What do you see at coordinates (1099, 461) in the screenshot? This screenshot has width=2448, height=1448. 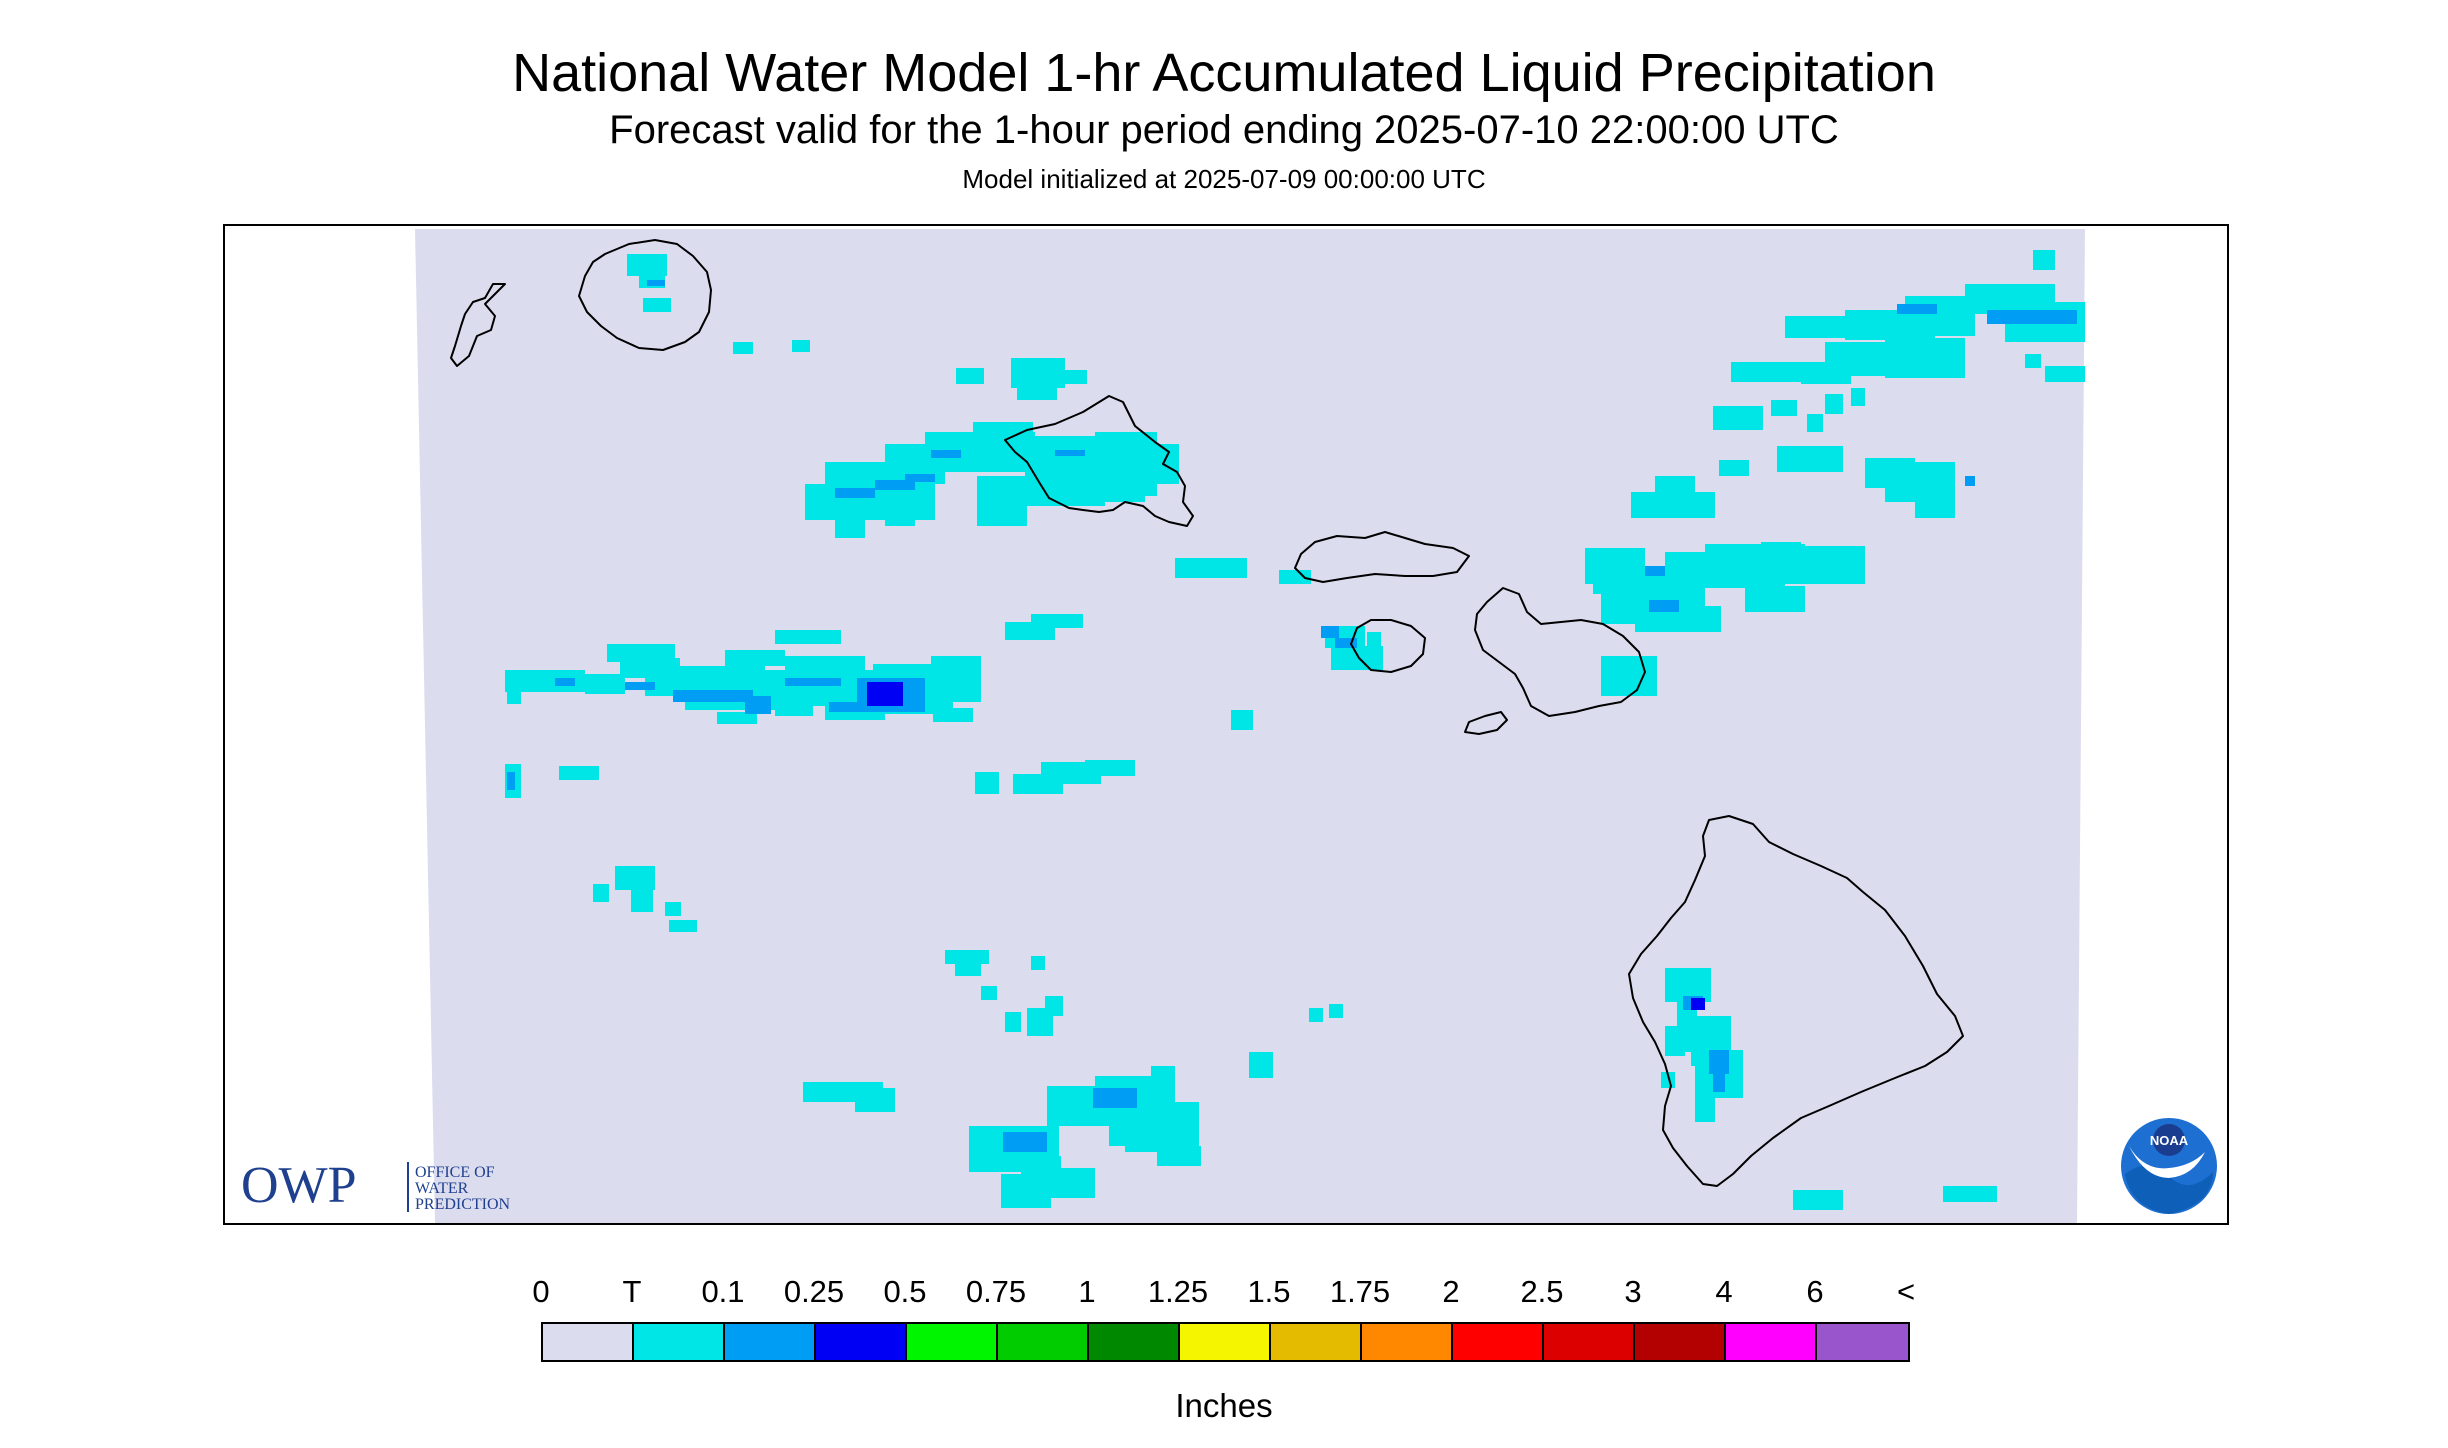 I see `island-oahu` at bounding box center [1099, 461].